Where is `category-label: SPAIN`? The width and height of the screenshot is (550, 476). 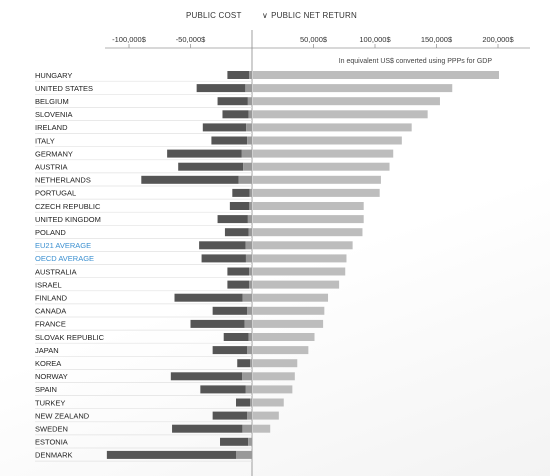
category-label: SPAIN is located at coordinates (46, 389).